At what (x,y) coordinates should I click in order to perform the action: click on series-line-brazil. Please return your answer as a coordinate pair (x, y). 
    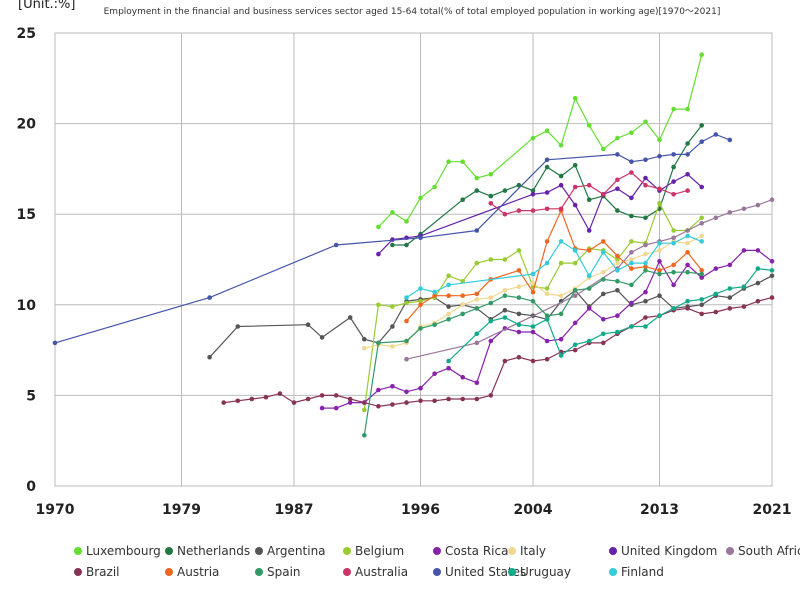
    Looking at the image, I should click on (498, 352).